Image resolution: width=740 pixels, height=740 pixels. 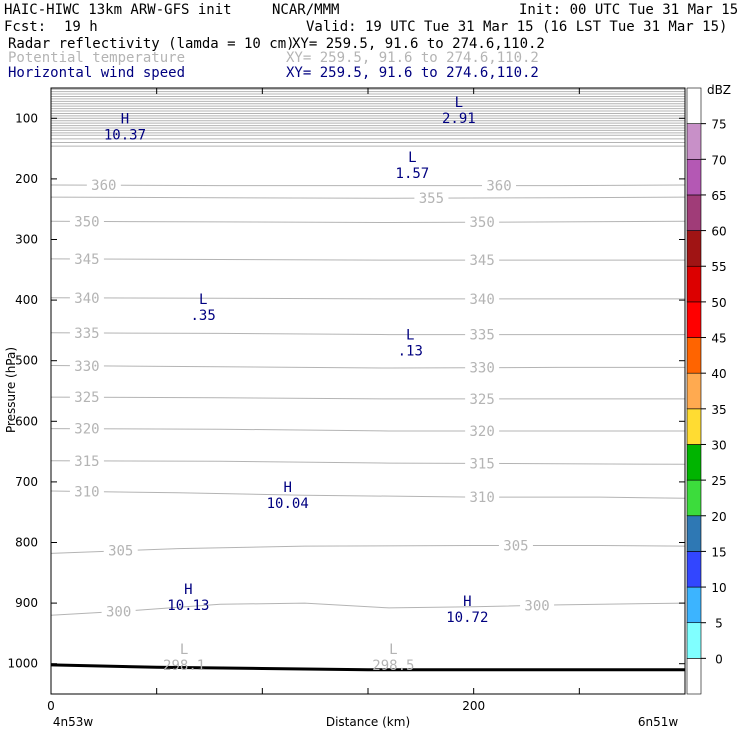 What do you see at coordinates (718, 160) in the screenshot?
I see `colorbar-tick-label: 70` at bounding box center [718, 160].